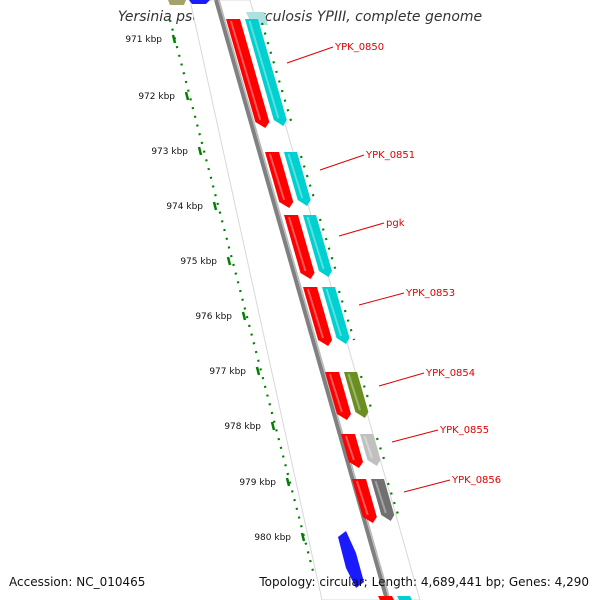 This screenshot has height=600, width=600. I want to click on feature-partial-bottom-red, so click(386, 598).